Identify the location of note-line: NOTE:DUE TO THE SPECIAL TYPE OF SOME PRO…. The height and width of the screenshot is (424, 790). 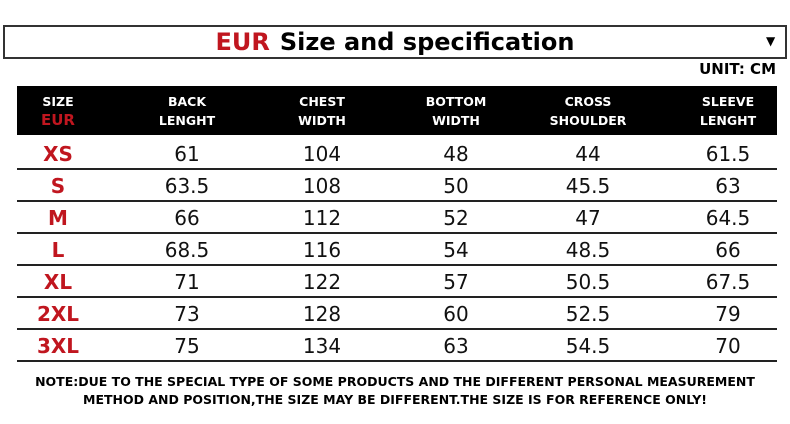
(395, 381).